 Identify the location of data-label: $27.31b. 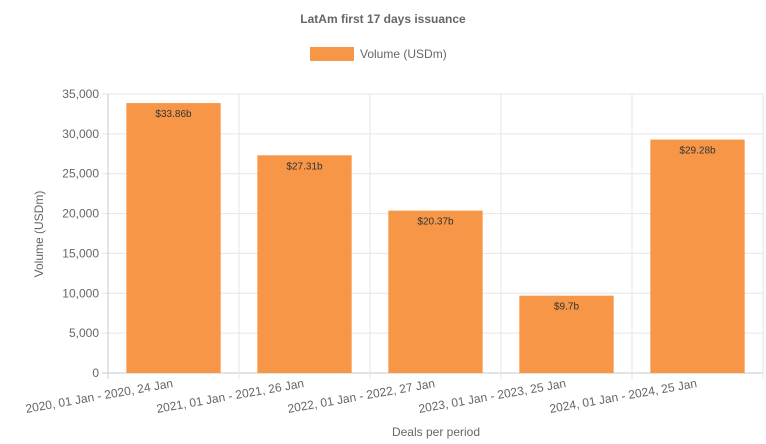
(304, 166).